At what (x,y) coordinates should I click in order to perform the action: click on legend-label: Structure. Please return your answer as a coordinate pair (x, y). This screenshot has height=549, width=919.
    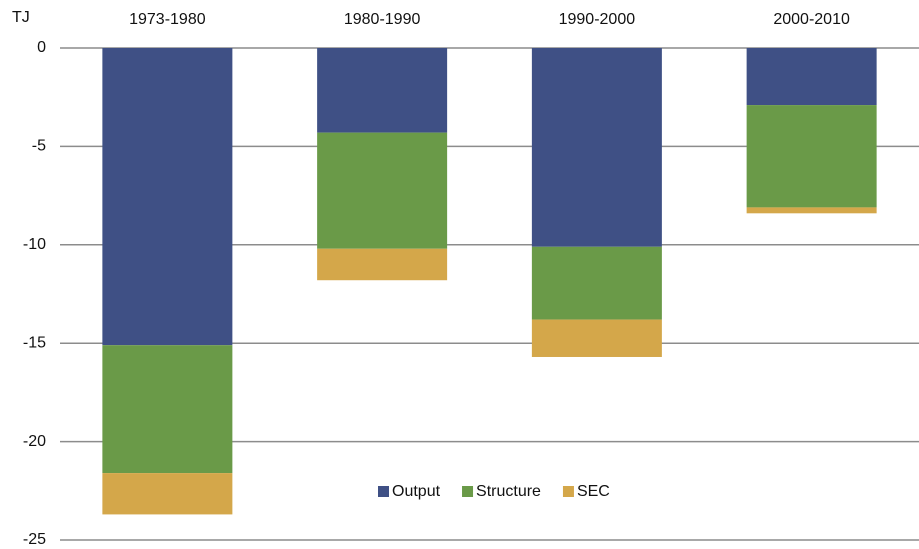
    Looking at the image, I should click on (508, 491).